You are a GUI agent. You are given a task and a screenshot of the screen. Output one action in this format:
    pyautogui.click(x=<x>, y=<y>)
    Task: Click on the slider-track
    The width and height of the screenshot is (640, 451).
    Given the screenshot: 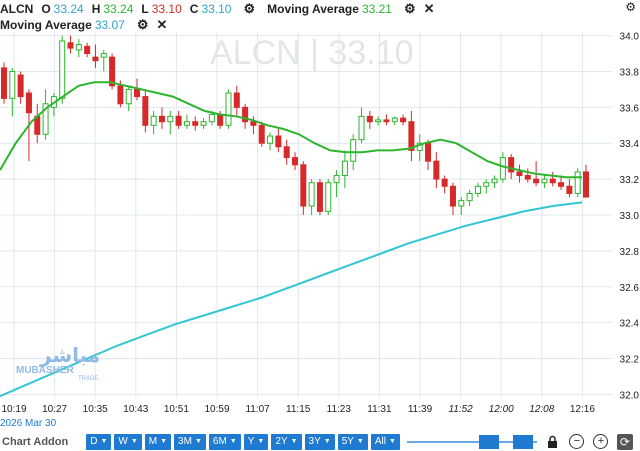 What is the action you would take?
    pyautogui.click(x=471, y=441)
    